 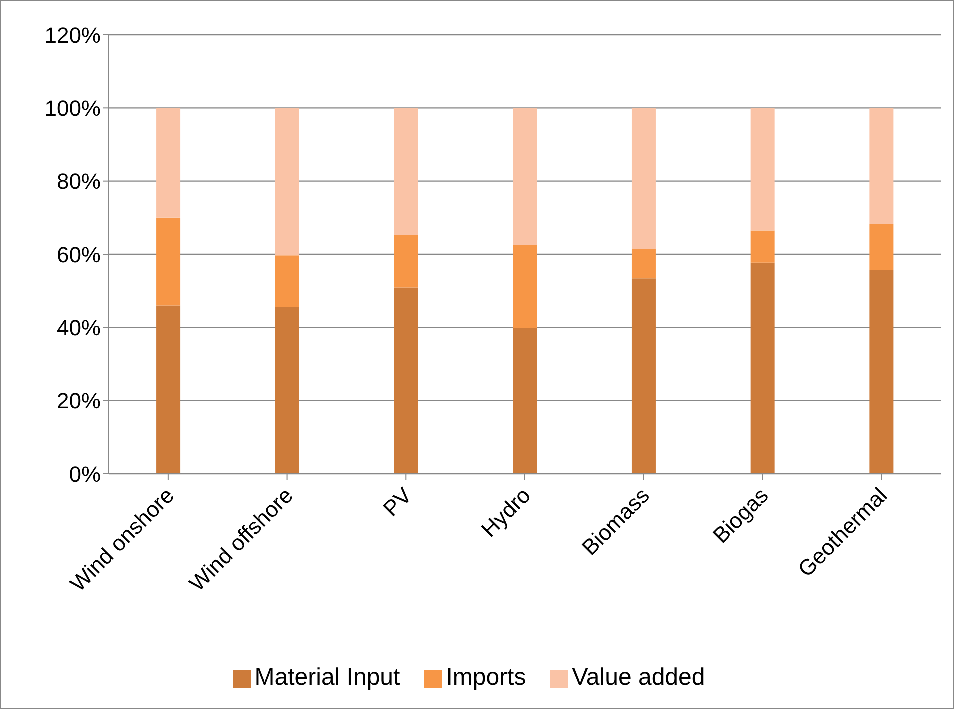 What do you see at coordinates (486, 677) in the screenshot?
I see `legend-label: Imports` at bounding box center [486, 677].